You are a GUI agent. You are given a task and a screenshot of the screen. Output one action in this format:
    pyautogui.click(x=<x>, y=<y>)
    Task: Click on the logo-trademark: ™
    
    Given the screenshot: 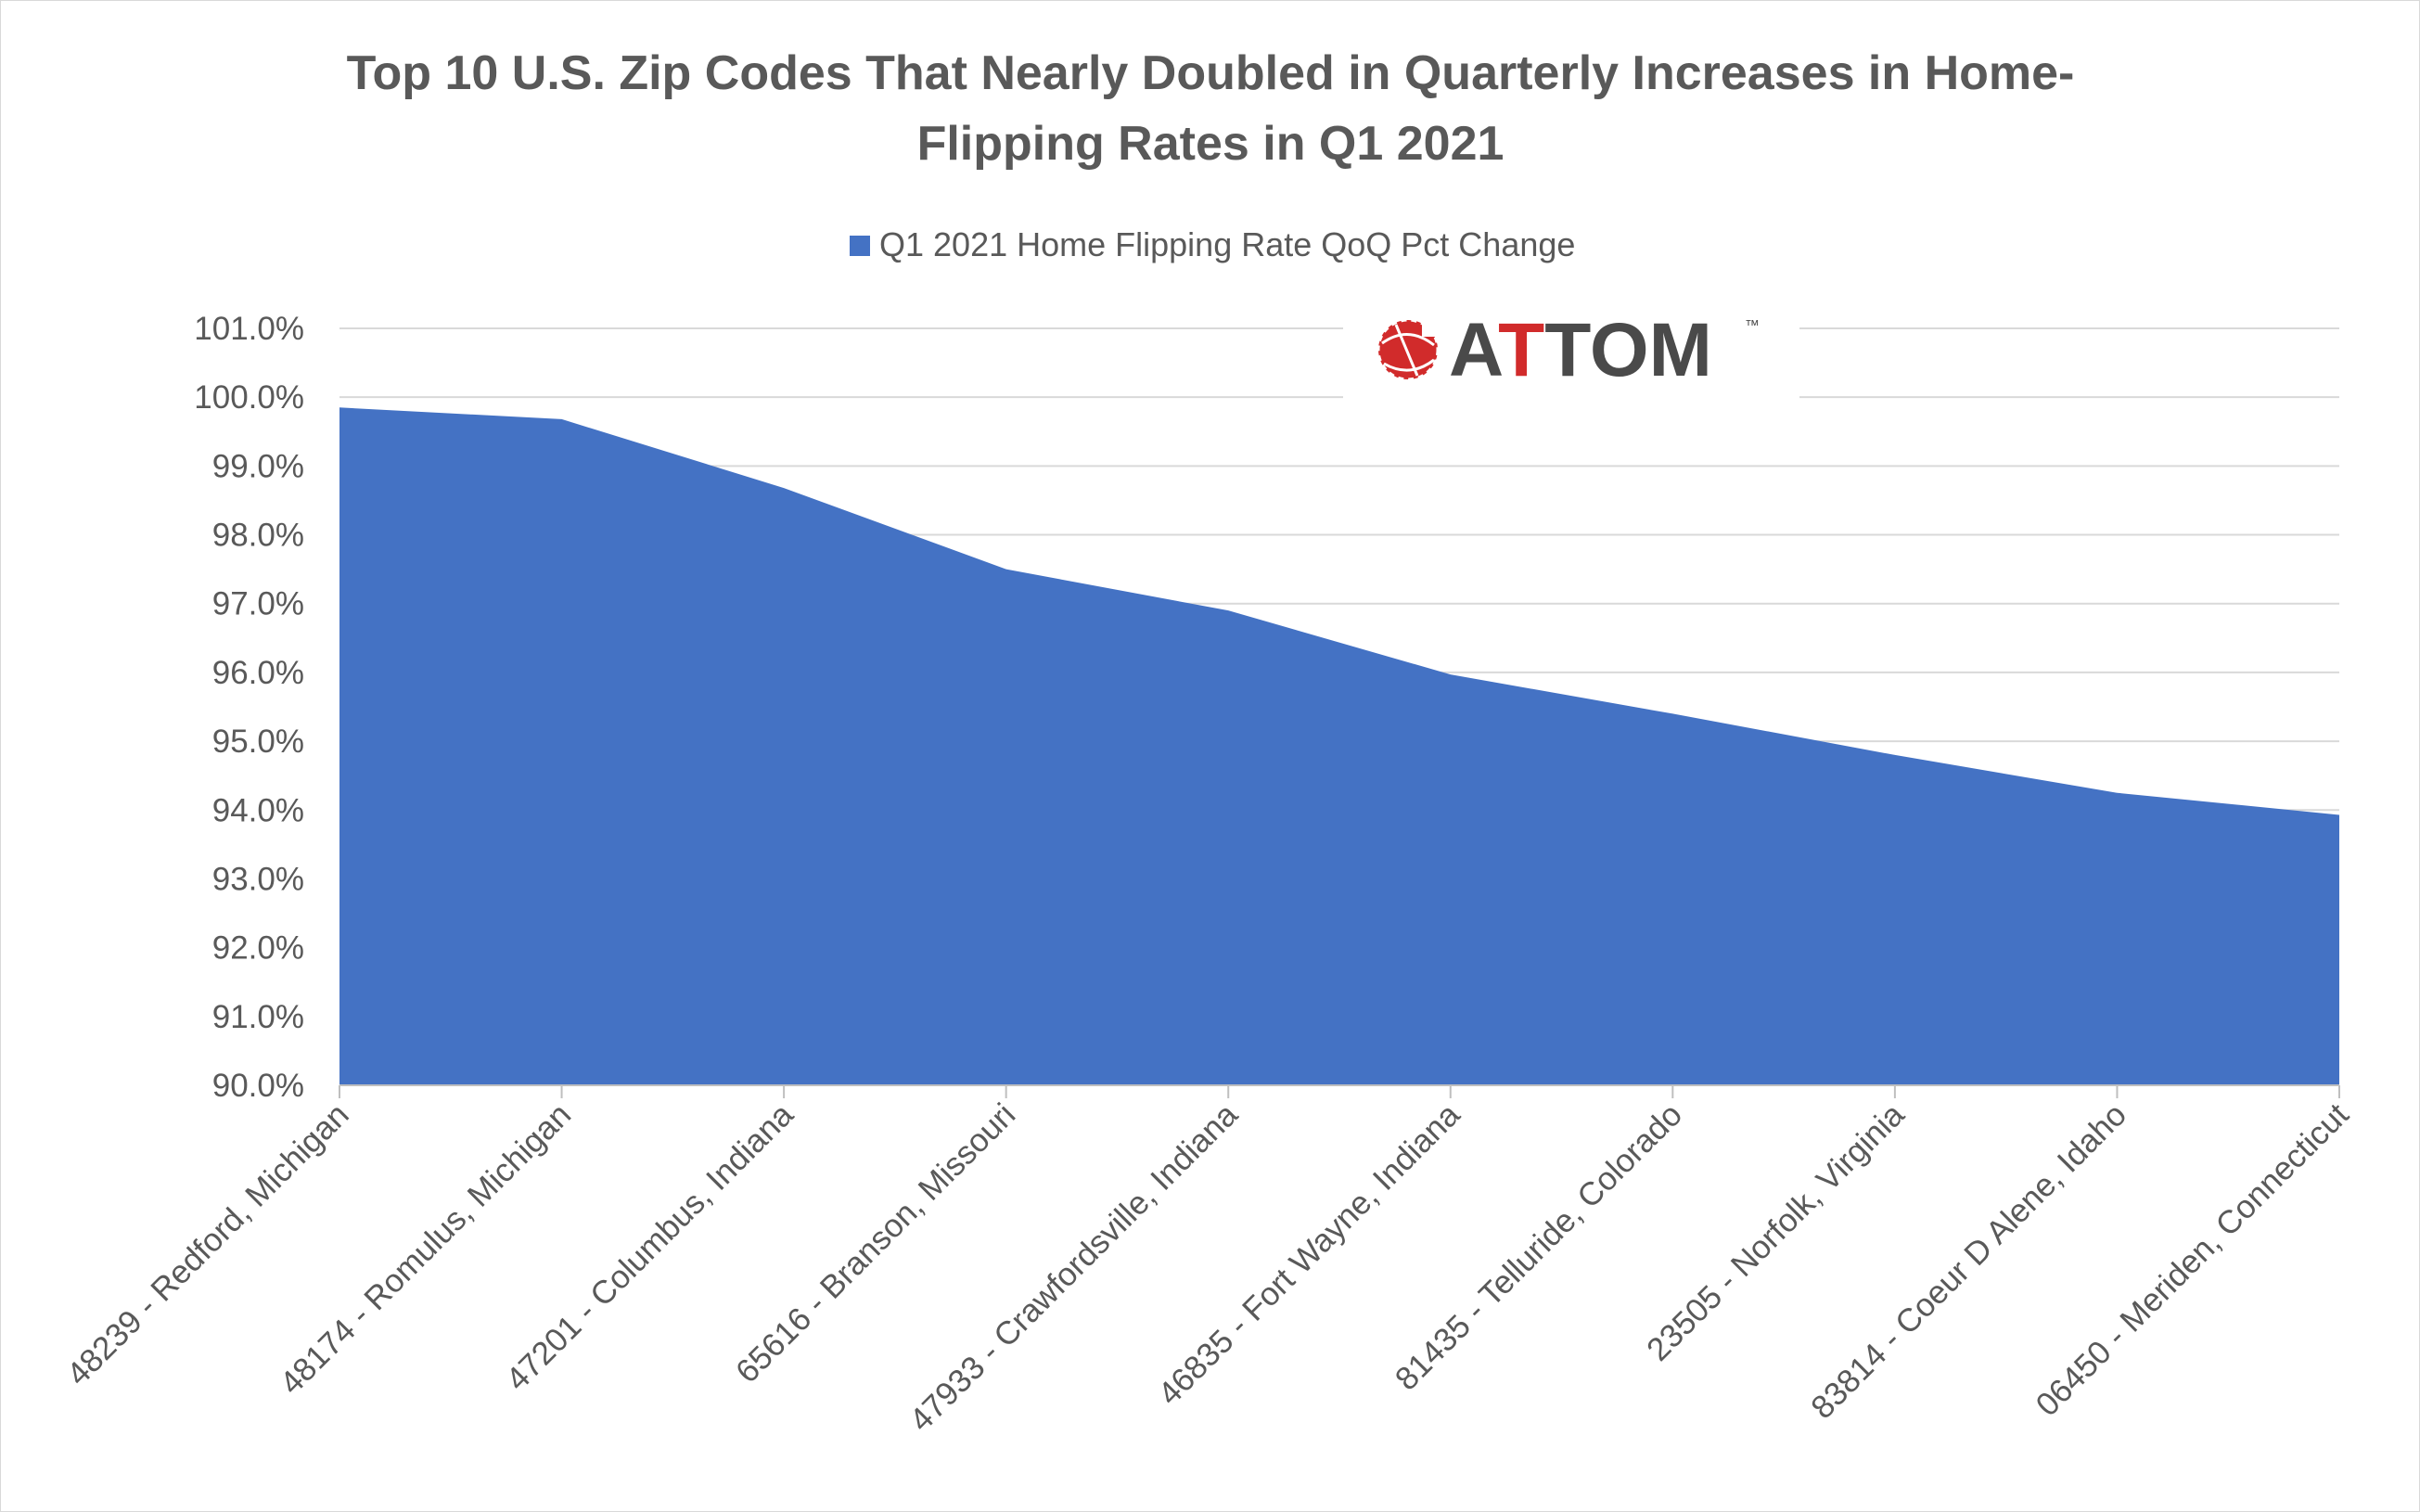 What is the action you would take?
    pyautogui.click(x=1753, y=326)
    